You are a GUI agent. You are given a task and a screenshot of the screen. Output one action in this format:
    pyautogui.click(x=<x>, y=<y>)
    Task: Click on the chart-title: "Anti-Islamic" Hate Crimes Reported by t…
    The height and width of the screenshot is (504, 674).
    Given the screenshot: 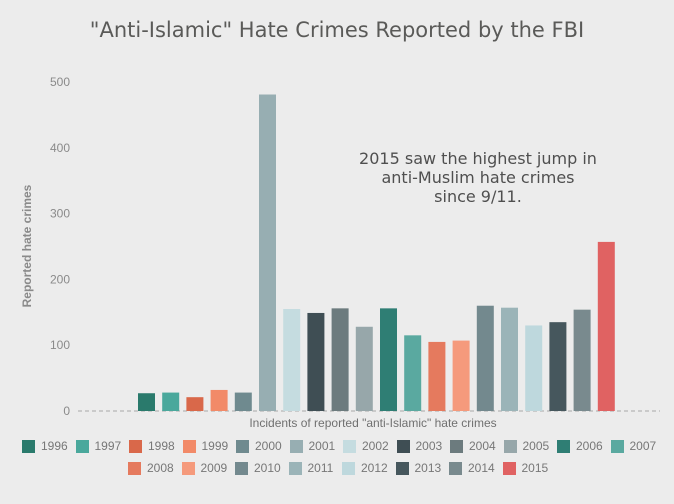 What is the action you would take?
    pyautogui.click(x=337, y=30)
    